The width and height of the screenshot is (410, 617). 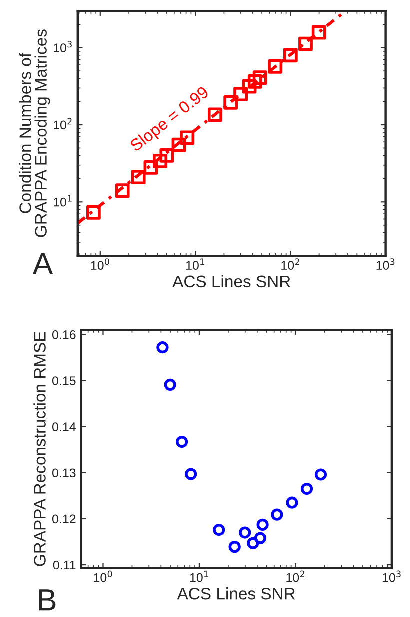 What do you see at coordinates (40, 449) in the screenshot?
I see `y-axis-title: GRAPPA Reconstruction RMSE` at bounding box center [40, 449].